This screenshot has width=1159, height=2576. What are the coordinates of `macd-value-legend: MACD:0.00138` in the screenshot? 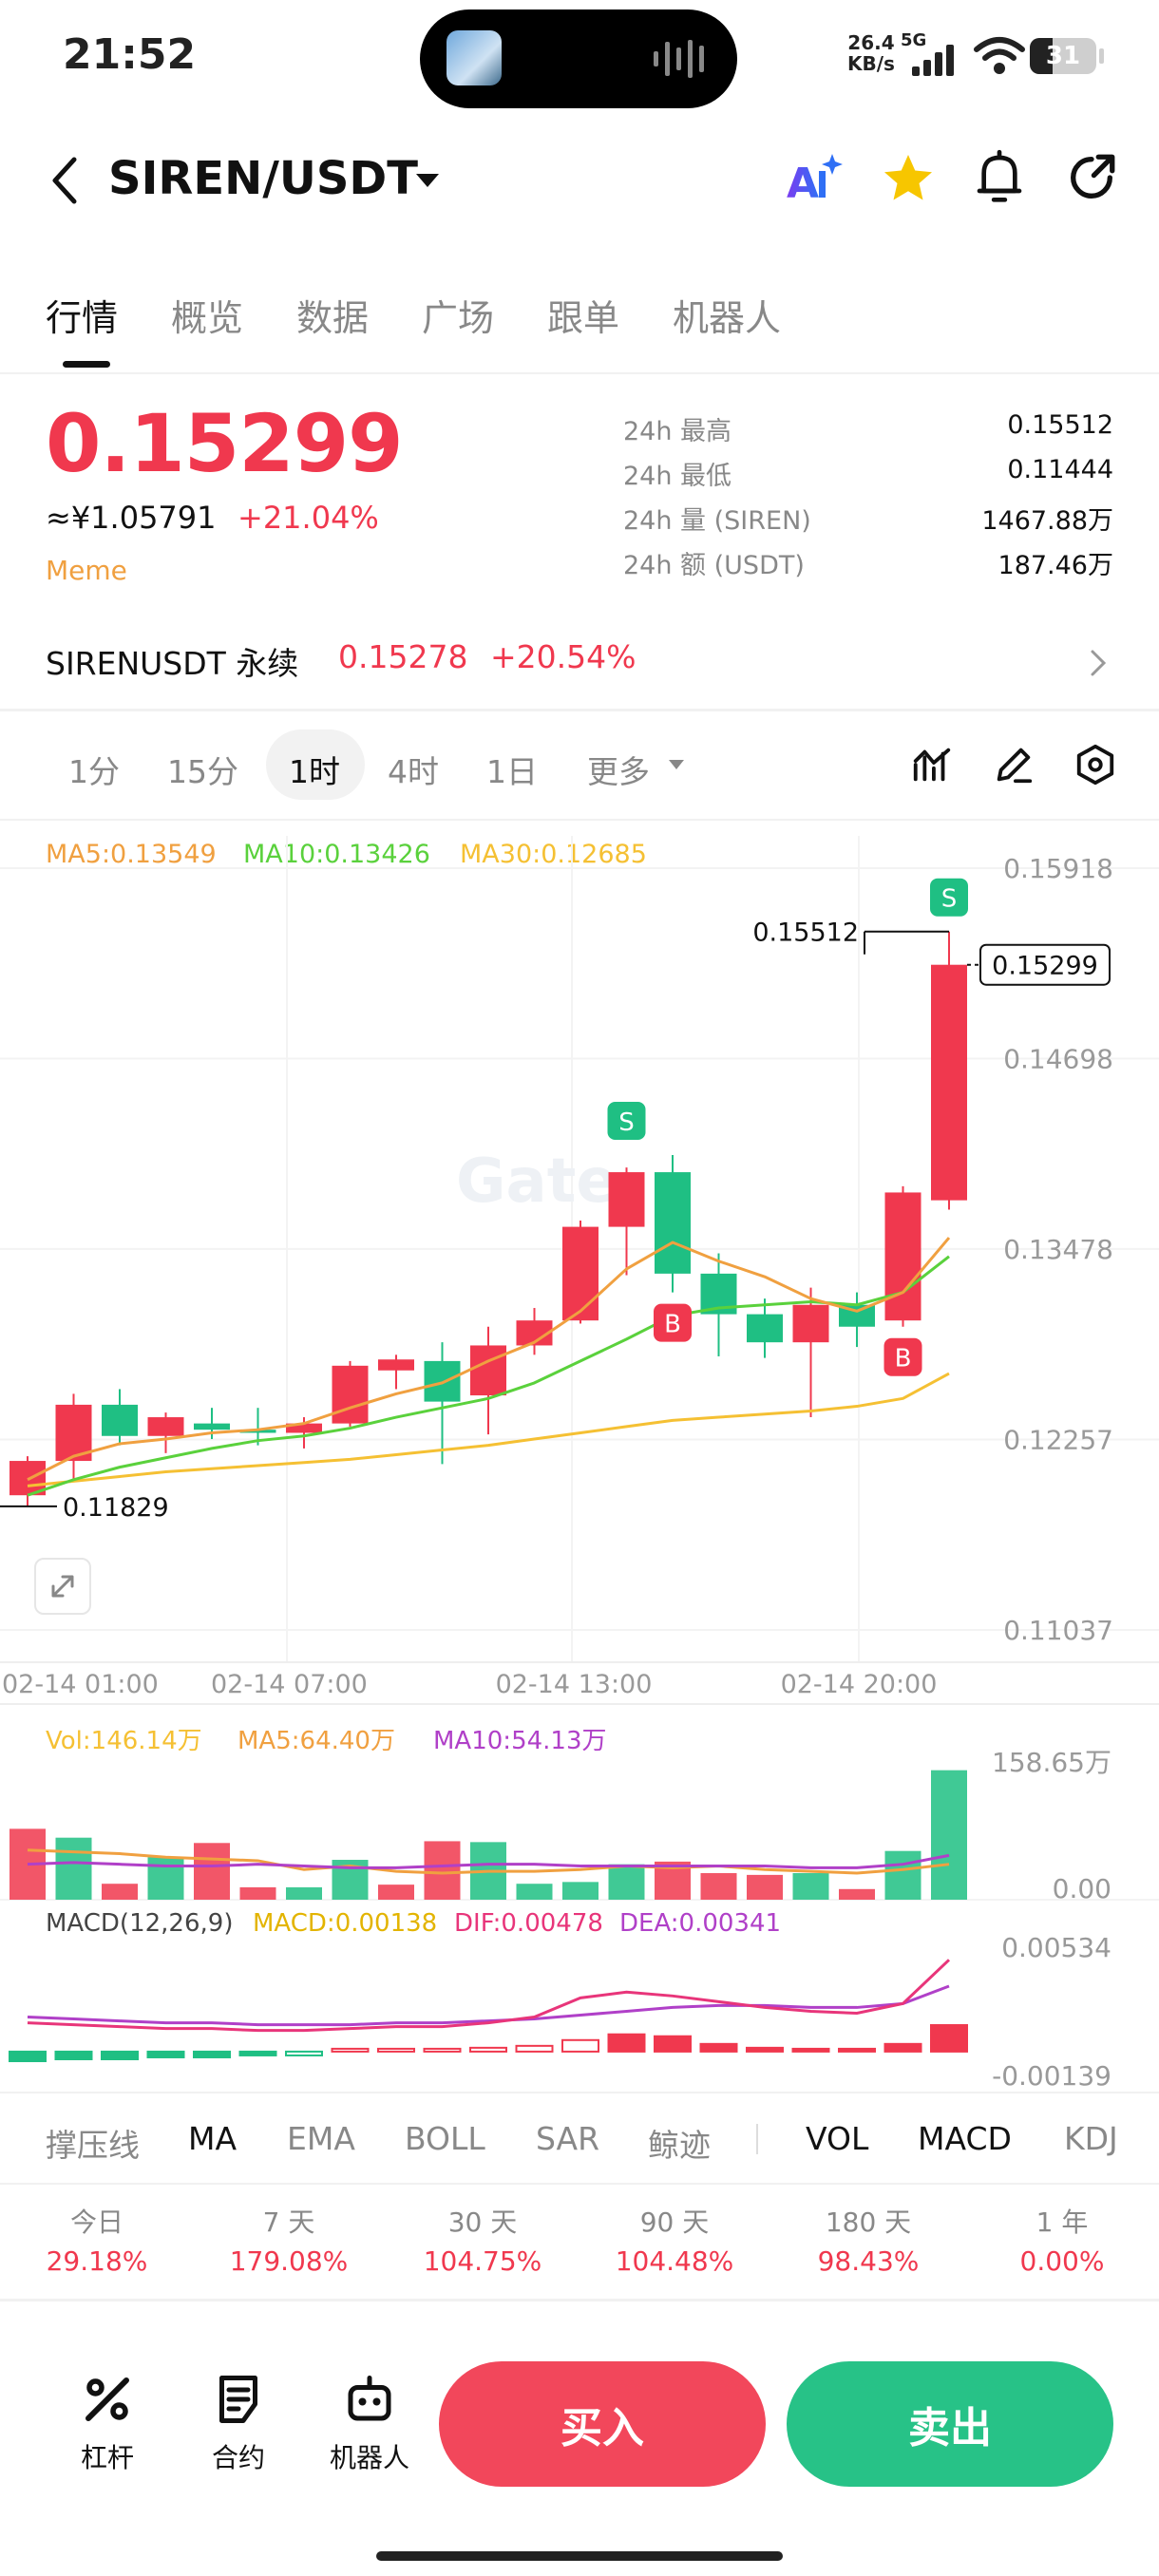 It's located at (345, 1923).